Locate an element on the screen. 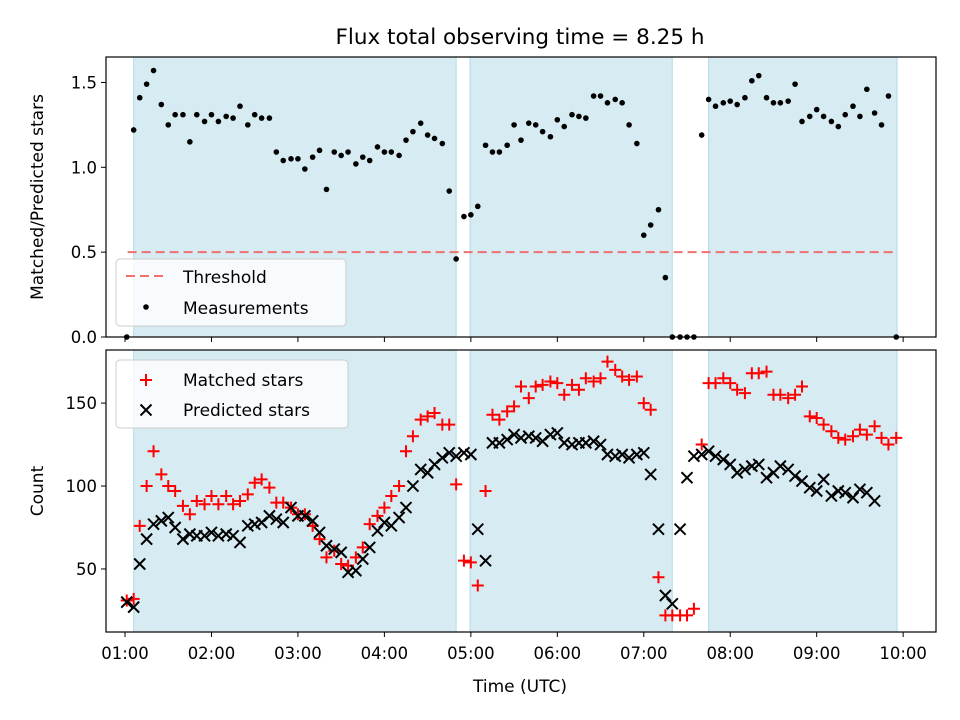  y-tick-label: 1.0 is located at coordinates (84, 167).